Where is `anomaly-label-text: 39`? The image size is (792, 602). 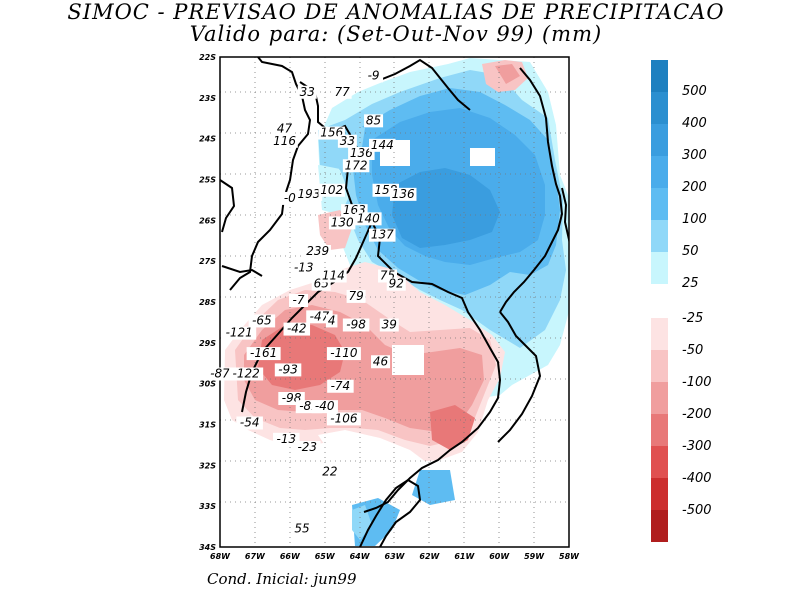 anomaly-label-text: 39 is located at coordinates (389, 325).